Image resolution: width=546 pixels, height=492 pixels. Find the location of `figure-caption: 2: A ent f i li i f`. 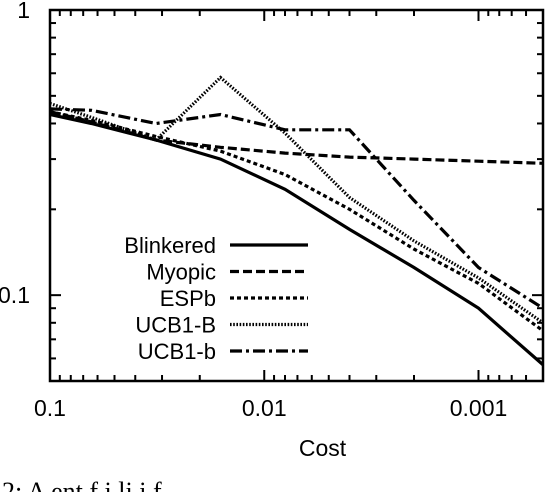

figure-caption: 2: A ent f i li i f is located at coordinates (82, 484).